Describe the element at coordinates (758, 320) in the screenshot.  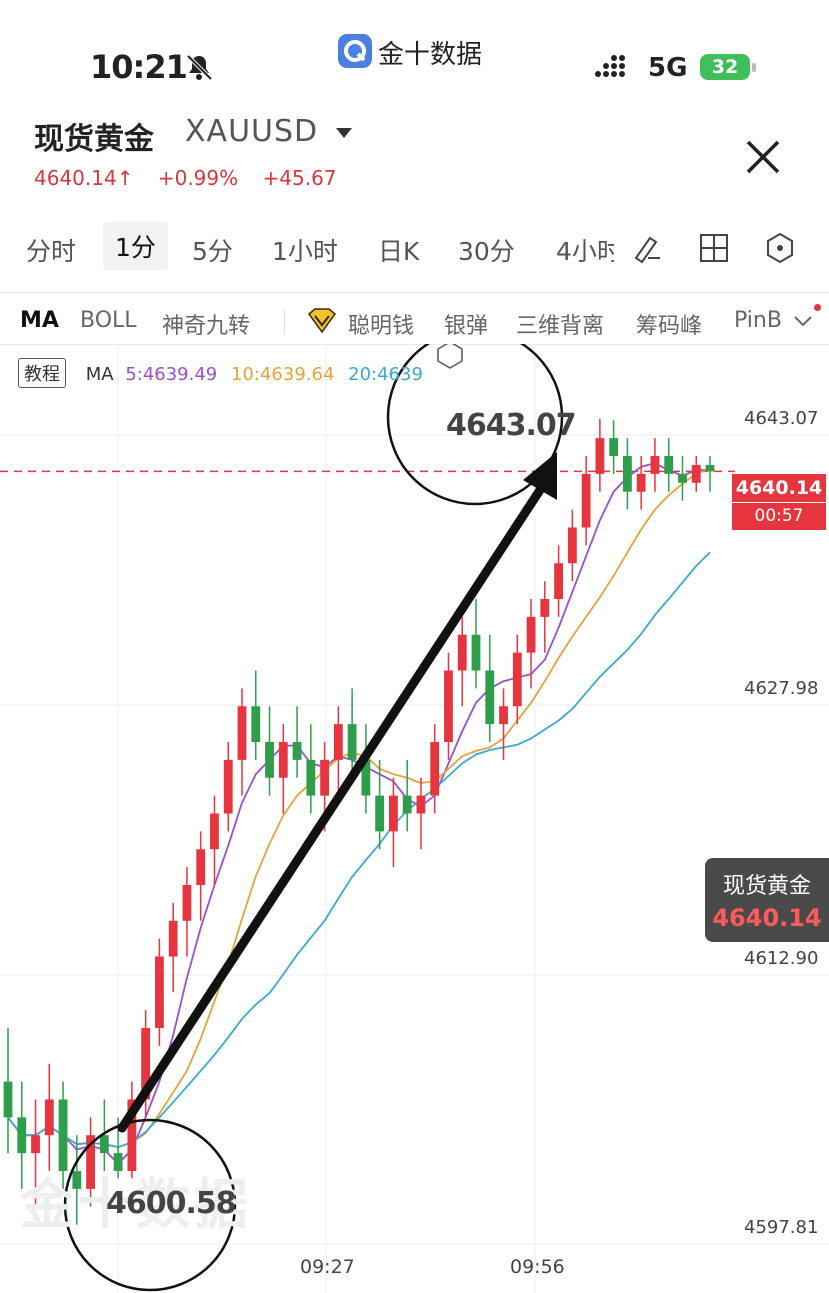
I see `indicator-pinbar: PinB` at that location.